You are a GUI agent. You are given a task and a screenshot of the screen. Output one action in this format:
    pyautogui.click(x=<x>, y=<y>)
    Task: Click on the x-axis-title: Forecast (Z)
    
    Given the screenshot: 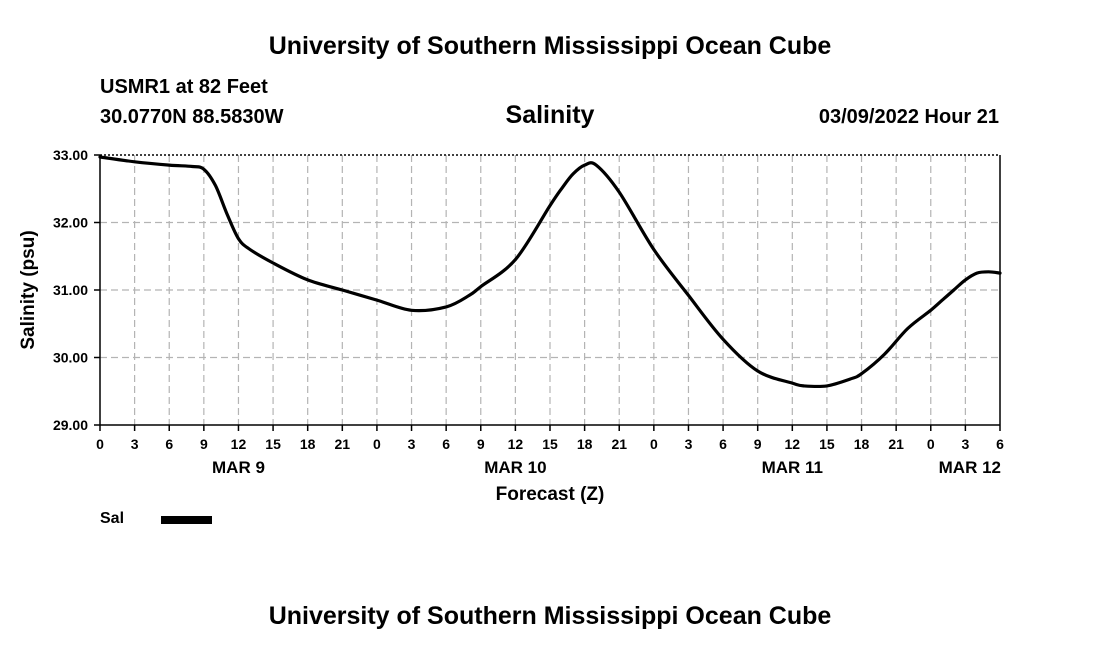 What is the action you would take?
    pyautogui.click(x=550, y=494)
    